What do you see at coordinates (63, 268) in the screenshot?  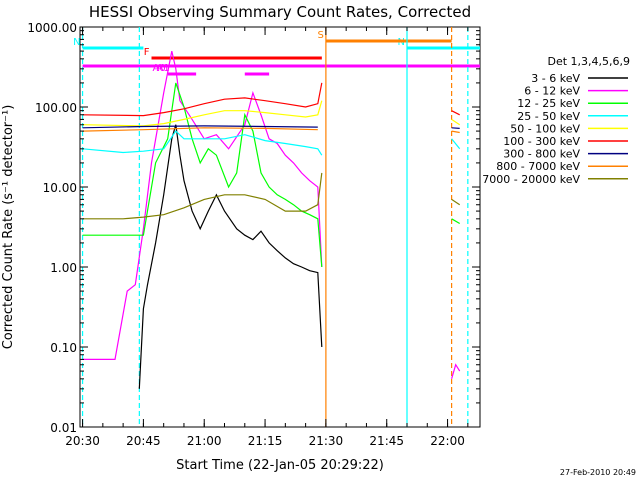 I see `y-tick-label: 1.00` at bounding box center [63, 268].